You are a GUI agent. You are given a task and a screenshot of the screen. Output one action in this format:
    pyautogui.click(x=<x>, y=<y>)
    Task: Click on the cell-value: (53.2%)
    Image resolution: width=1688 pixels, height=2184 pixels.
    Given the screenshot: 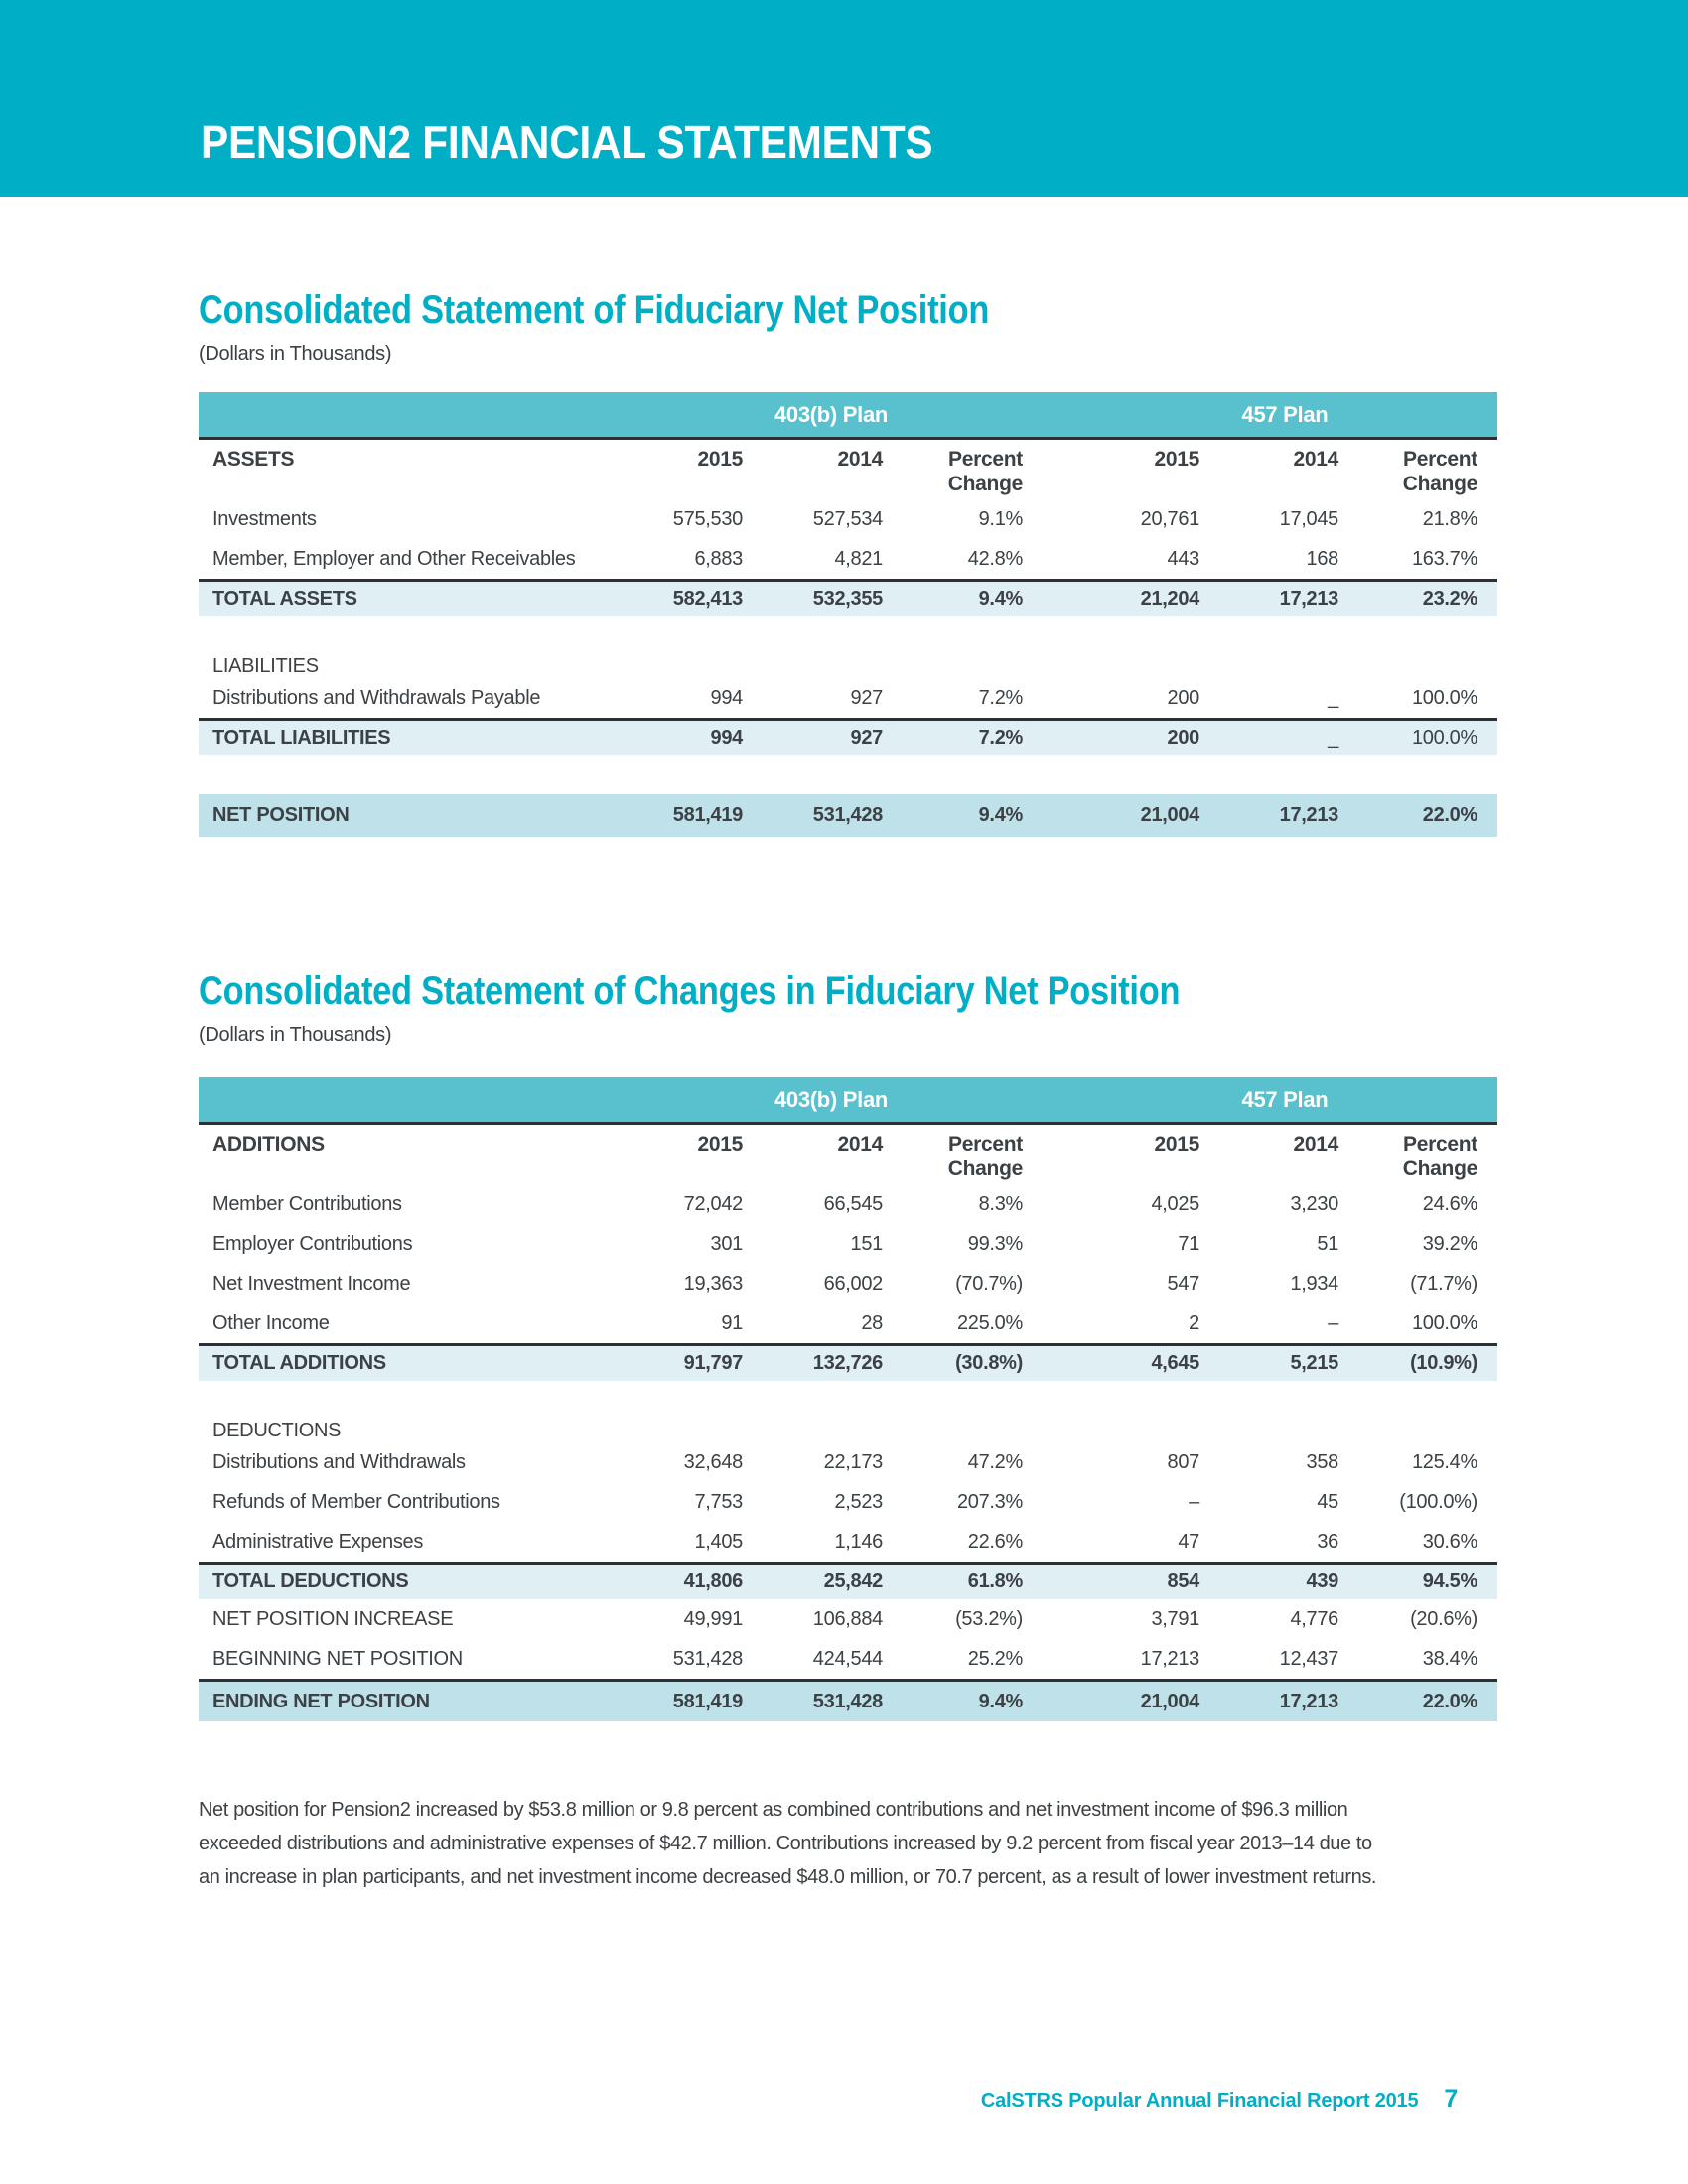 What is the action you would take?
    pyautogui.click(x=989, y=1618)
    